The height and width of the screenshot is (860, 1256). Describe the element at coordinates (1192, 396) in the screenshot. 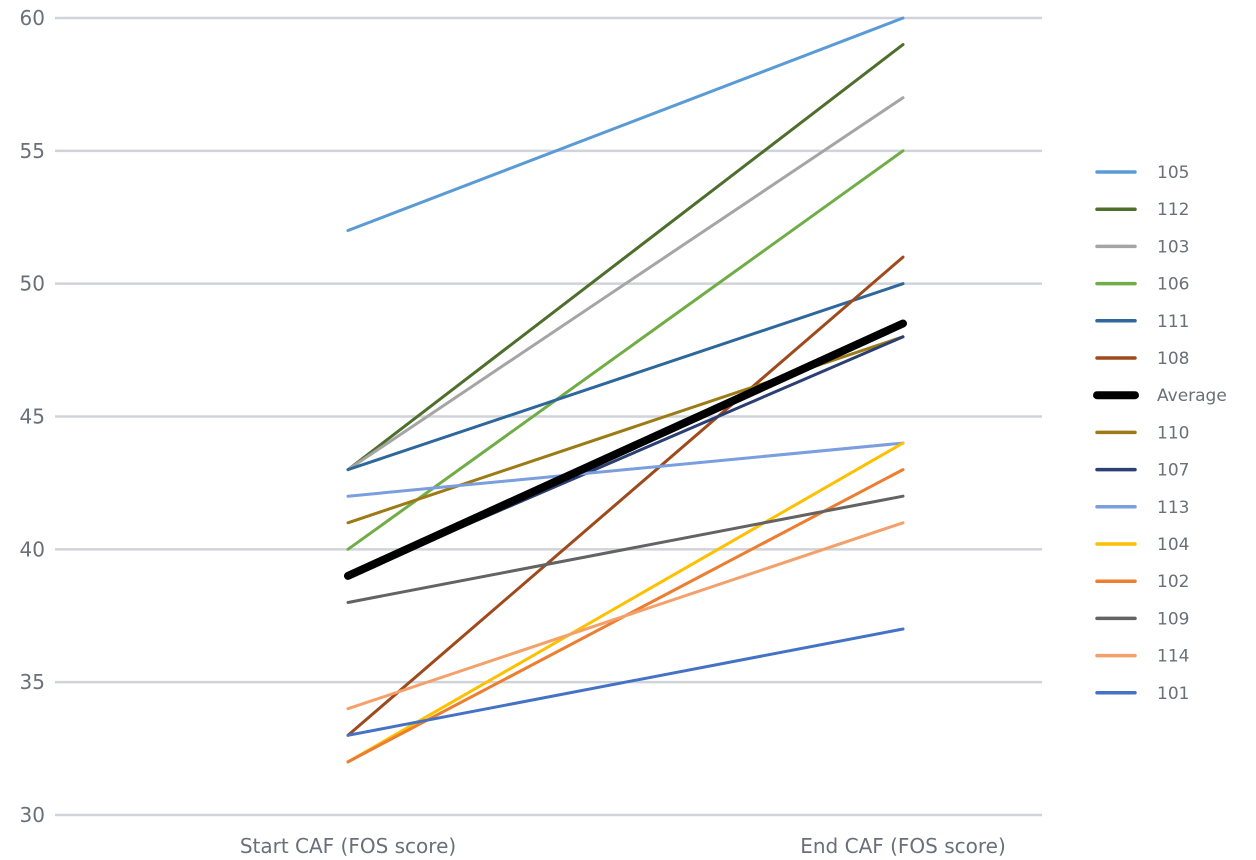

I see `legend-label: Average` at that location.